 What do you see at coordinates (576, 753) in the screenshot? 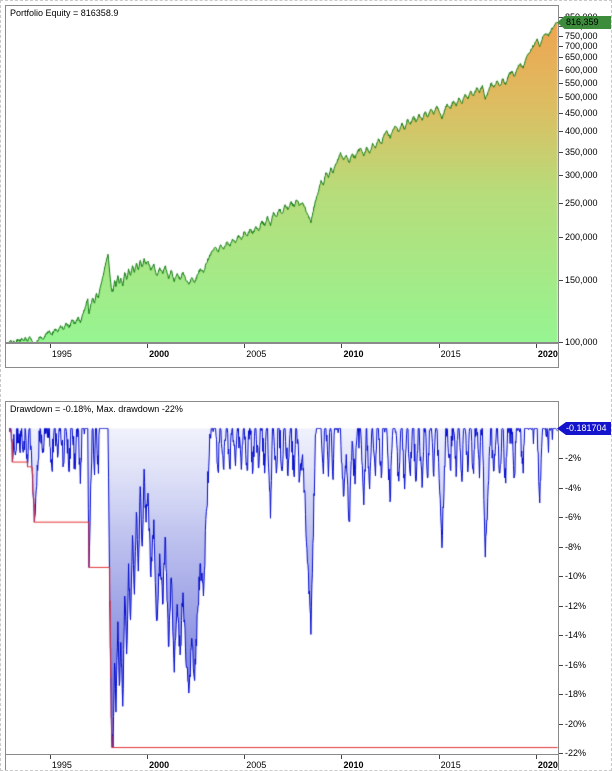
I see `y-tick-label: -22%` at bounding box center [576, 753].